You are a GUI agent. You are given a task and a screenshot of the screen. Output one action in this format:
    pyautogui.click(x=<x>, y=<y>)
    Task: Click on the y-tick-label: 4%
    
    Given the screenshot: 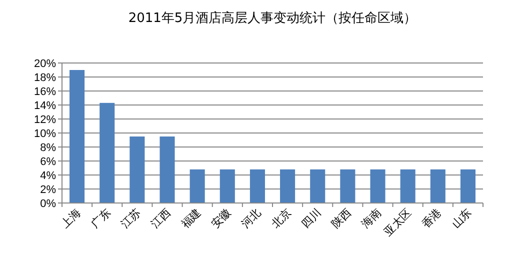 What is the action you would take?
    pyautogui.click(x=48, y=176)
    